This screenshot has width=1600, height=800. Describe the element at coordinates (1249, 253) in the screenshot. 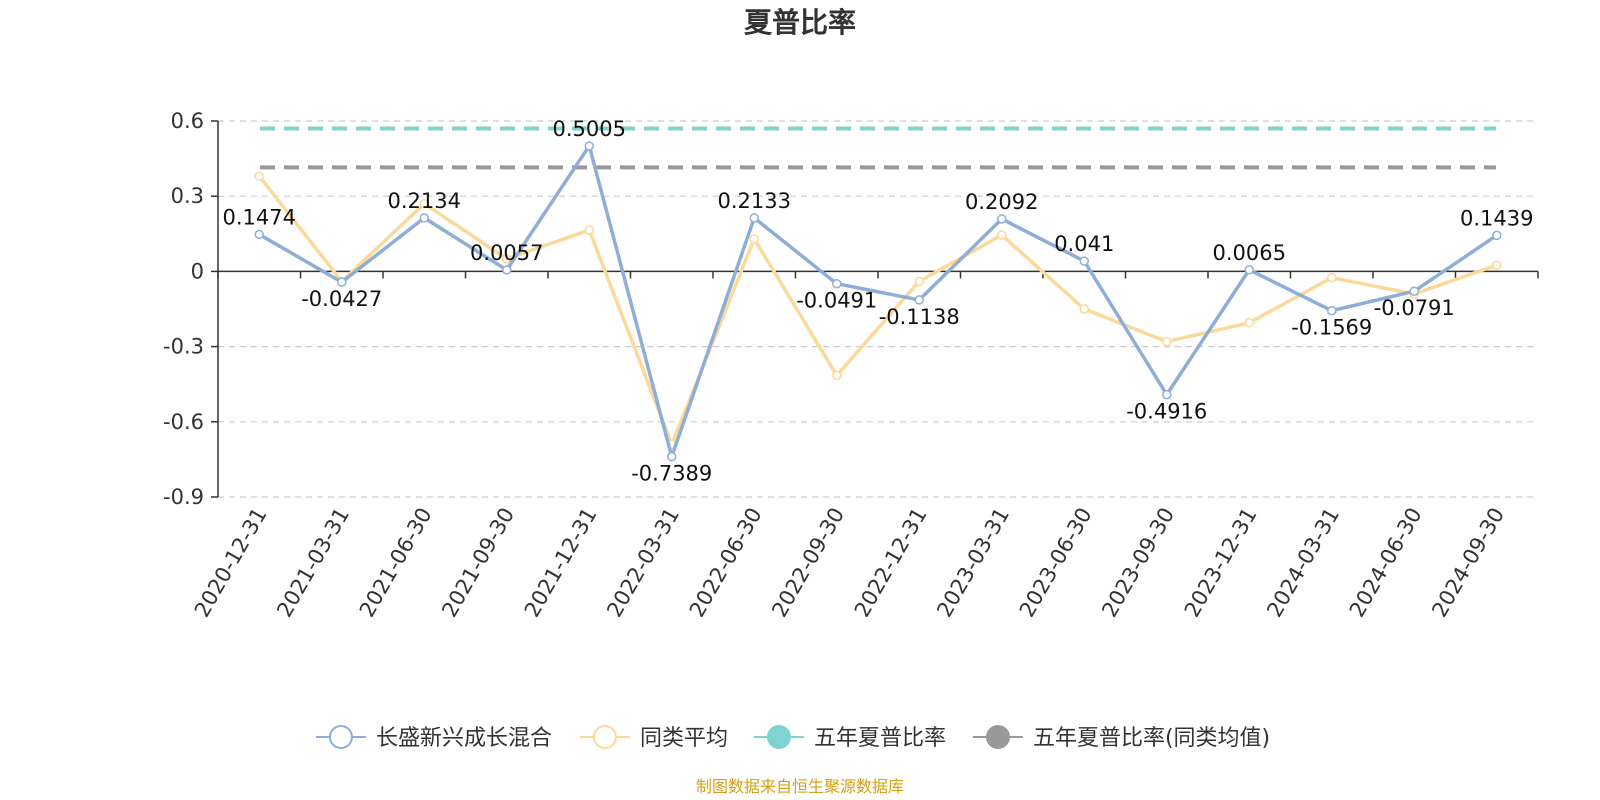

I see `data-label: 0.0065` at that location.